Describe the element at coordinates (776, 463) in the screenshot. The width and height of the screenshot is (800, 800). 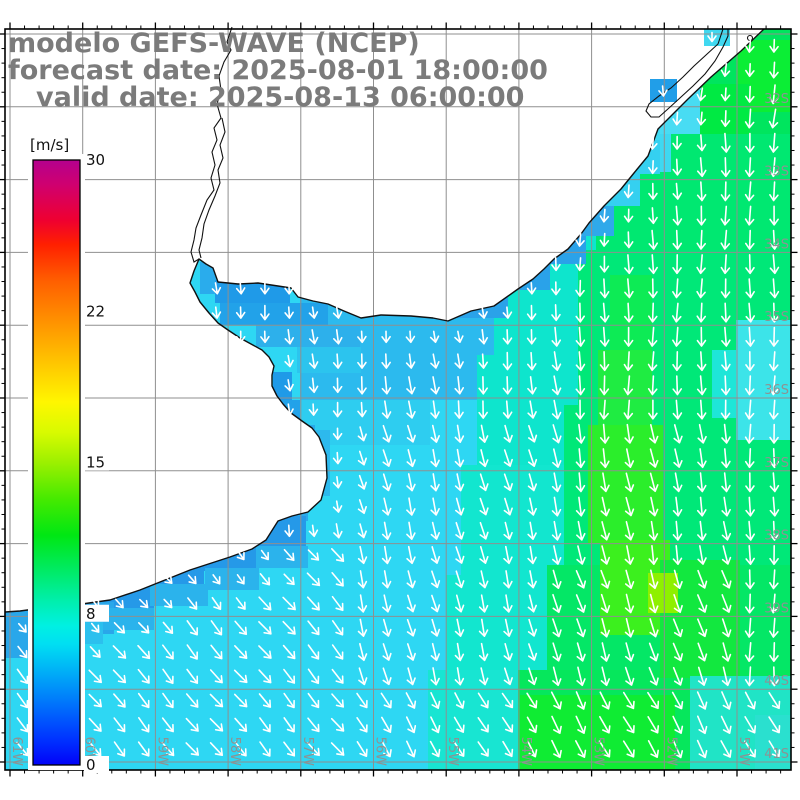
I see `lat-tick-label: 37S` at that location.